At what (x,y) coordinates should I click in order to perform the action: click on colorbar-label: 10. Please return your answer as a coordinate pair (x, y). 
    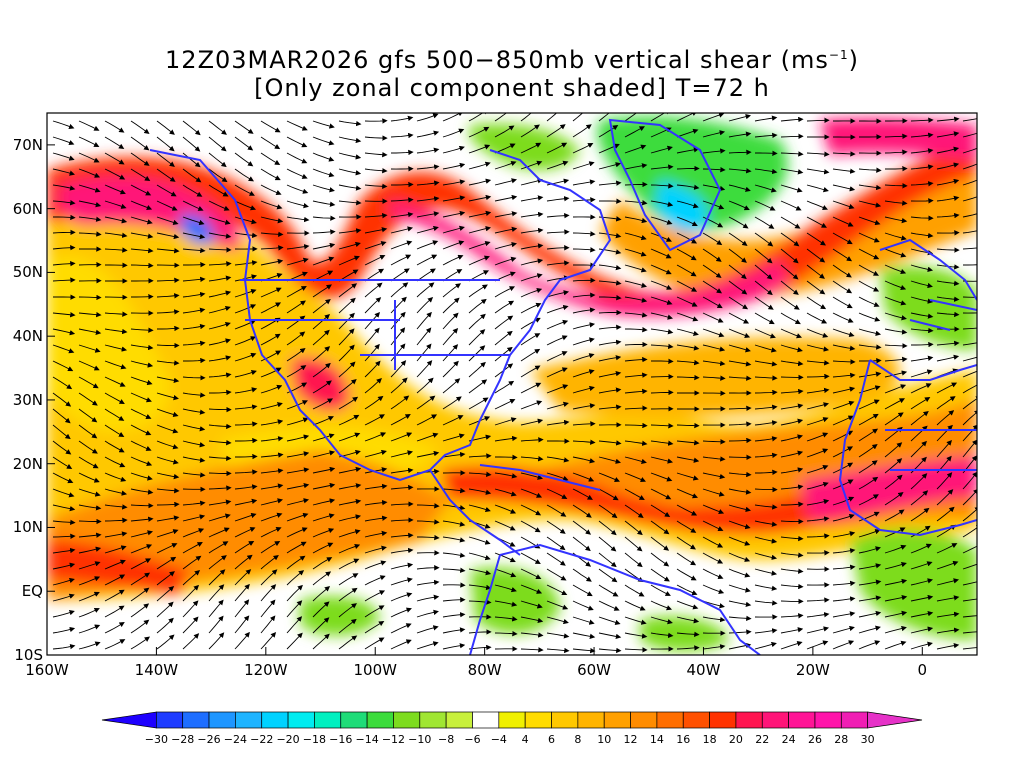
    Looking at the image, I should click on (604, 739).